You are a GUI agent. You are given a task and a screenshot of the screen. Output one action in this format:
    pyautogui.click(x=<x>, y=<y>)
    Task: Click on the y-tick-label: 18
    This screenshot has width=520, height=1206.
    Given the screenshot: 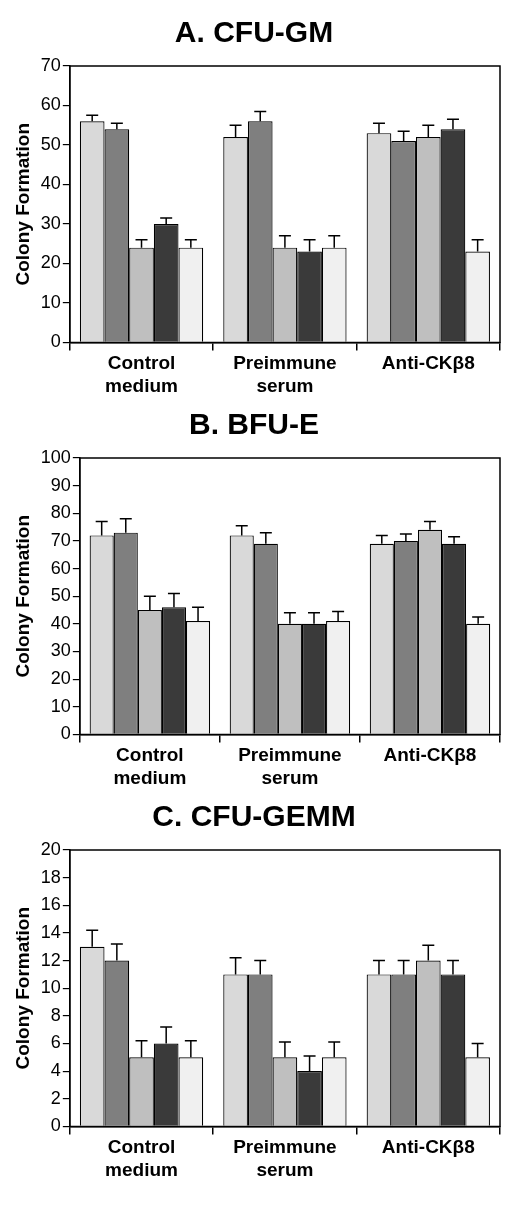 What is the action you would take?
    pyautogui.click(x=50, y=876)
    